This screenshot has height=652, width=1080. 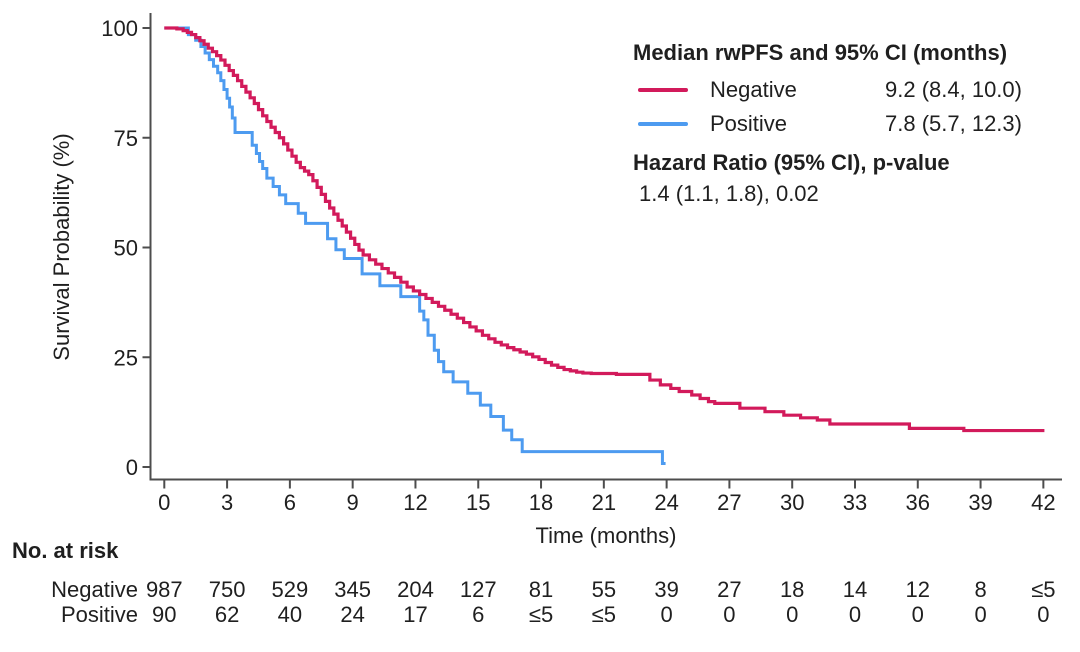 I want to click on x-tick-label: 42, so click(x=1043, y=502).